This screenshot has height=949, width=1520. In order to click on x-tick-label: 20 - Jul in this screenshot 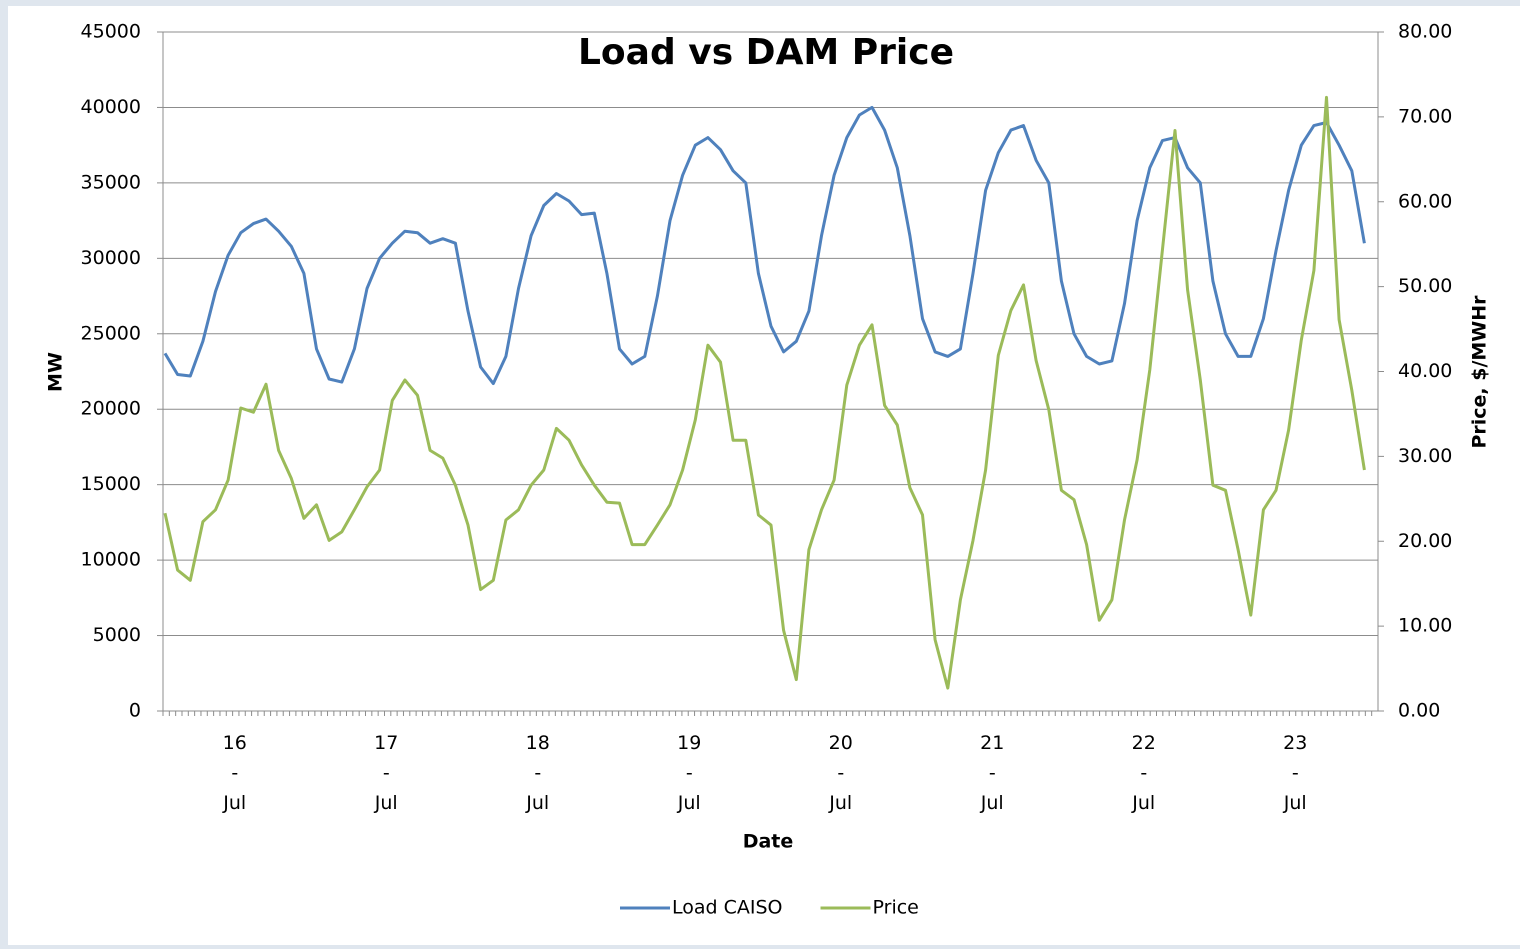, I will do `click(840, 773)`.